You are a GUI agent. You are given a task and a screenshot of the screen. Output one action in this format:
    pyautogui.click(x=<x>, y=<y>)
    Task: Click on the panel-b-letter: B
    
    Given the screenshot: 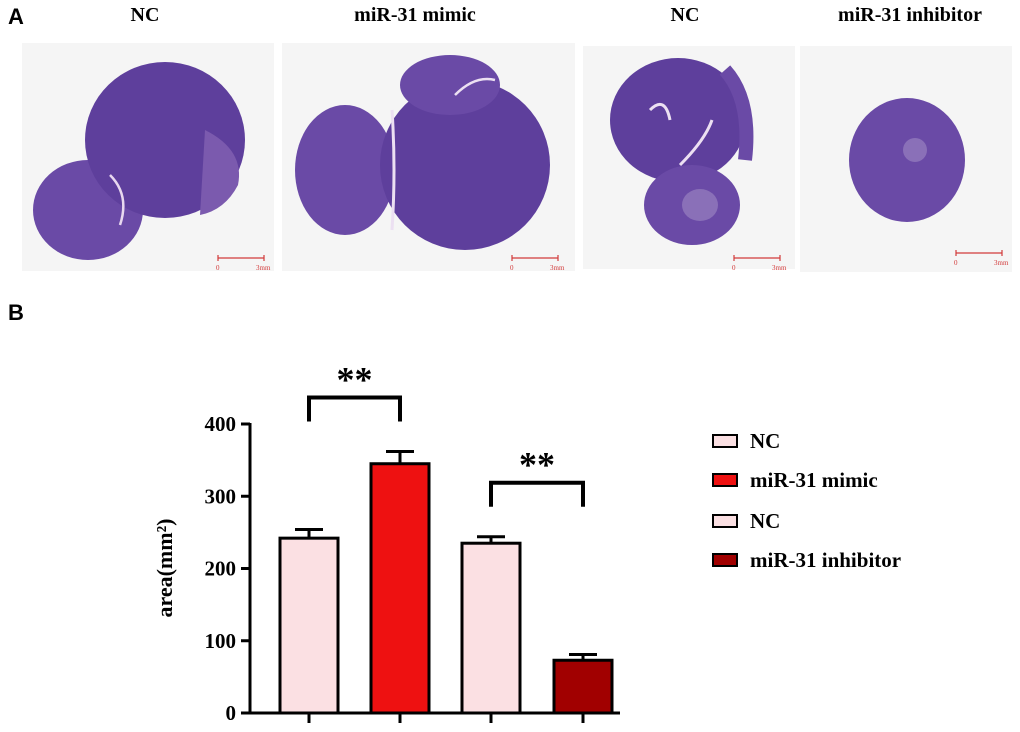 What is the action you would take?
    pyautogui.click(x=16, y=312)
    